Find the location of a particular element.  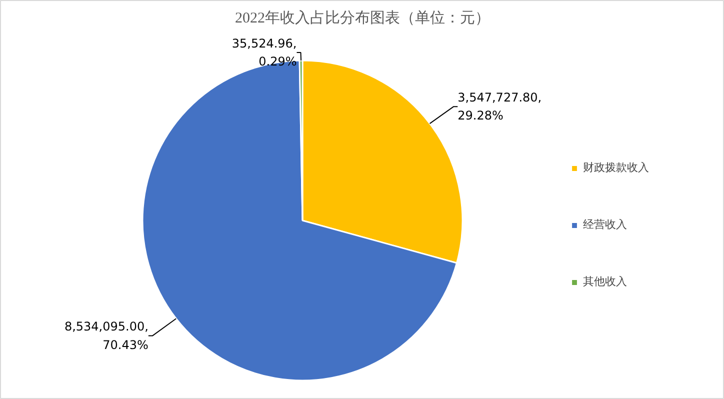

legend-label: 其他收入 is located at coordinates (605, 281).